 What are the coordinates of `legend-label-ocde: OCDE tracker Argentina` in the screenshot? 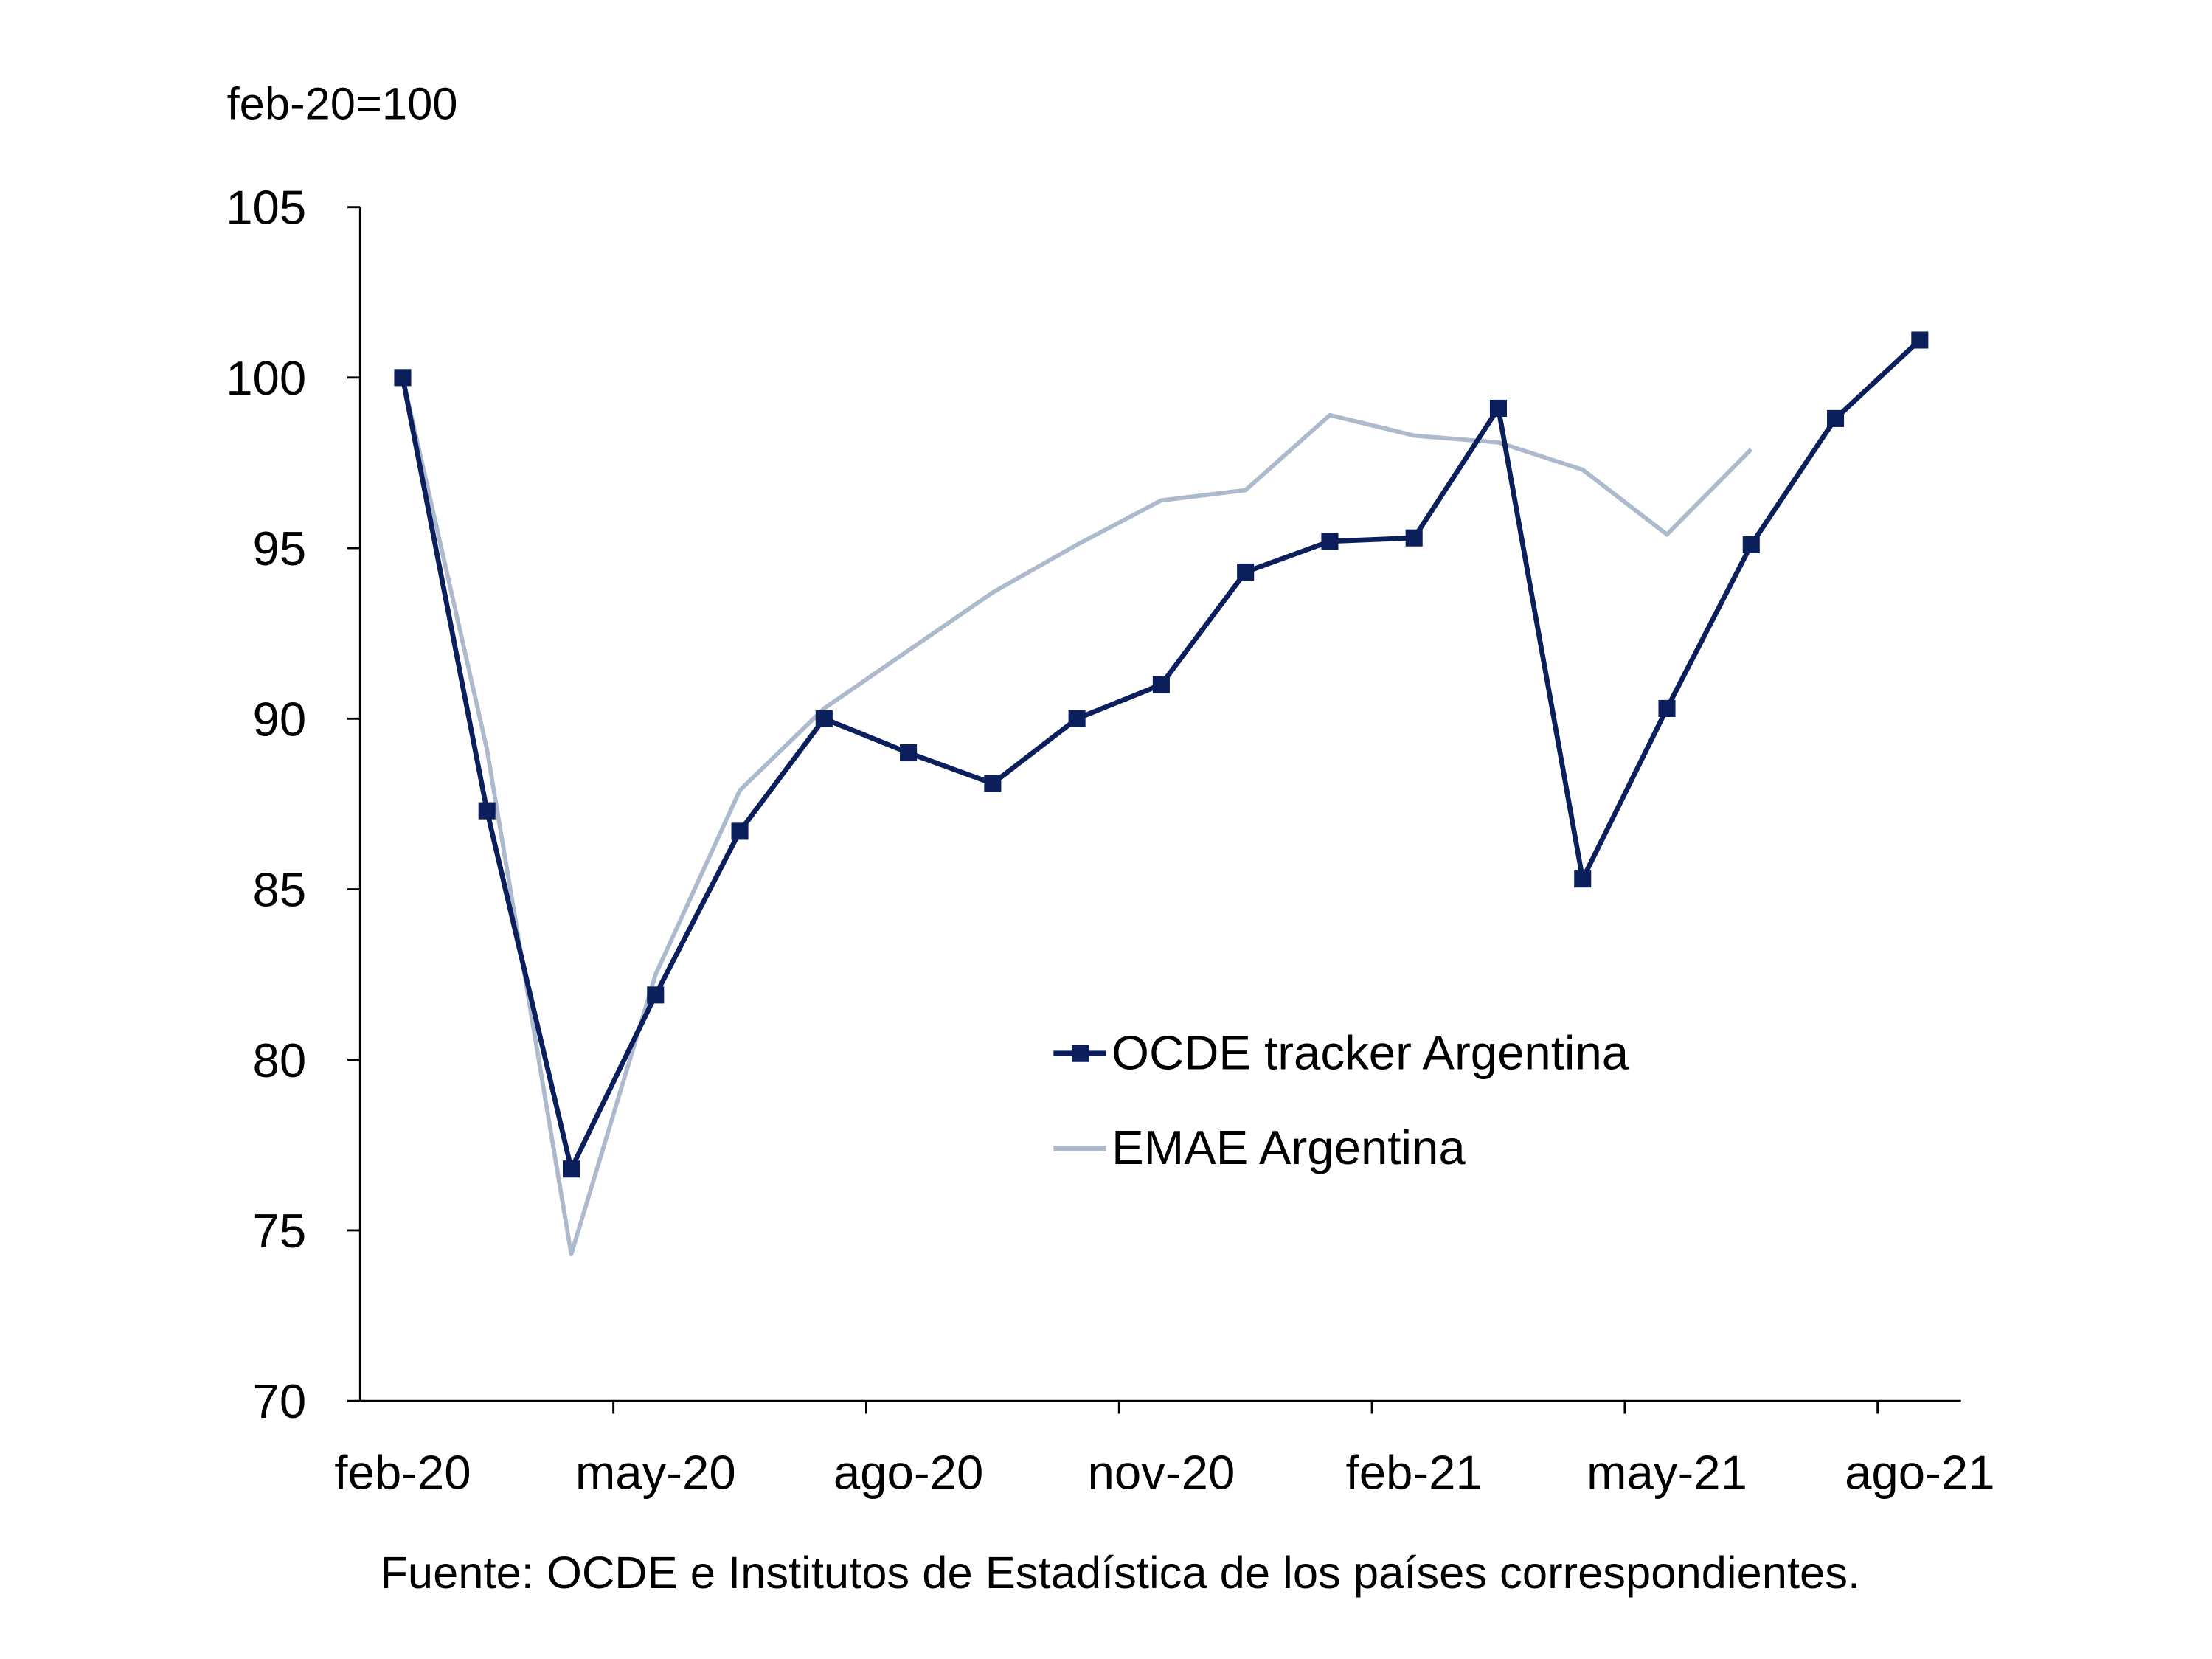 It's located at (1370, 1052).